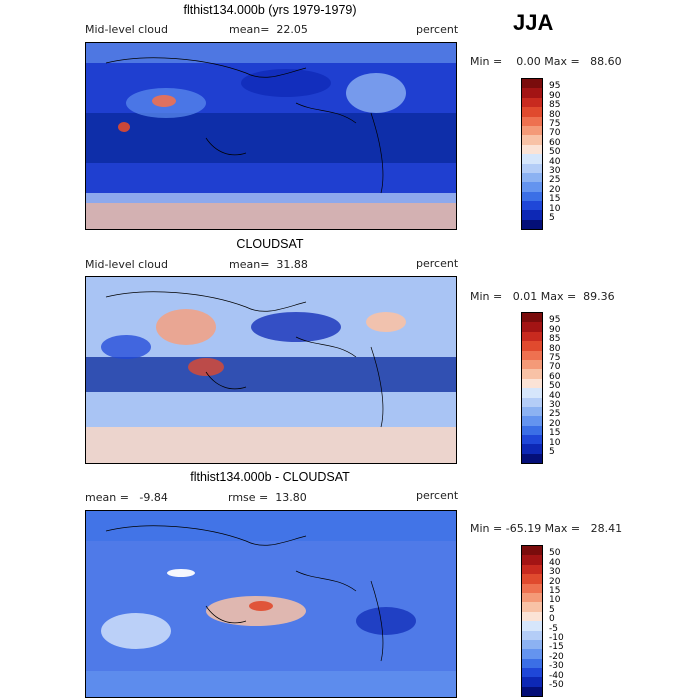 This screenshot has height=700, width=700. I want to click on colorbar-level-label: -20, so click(556, 656).